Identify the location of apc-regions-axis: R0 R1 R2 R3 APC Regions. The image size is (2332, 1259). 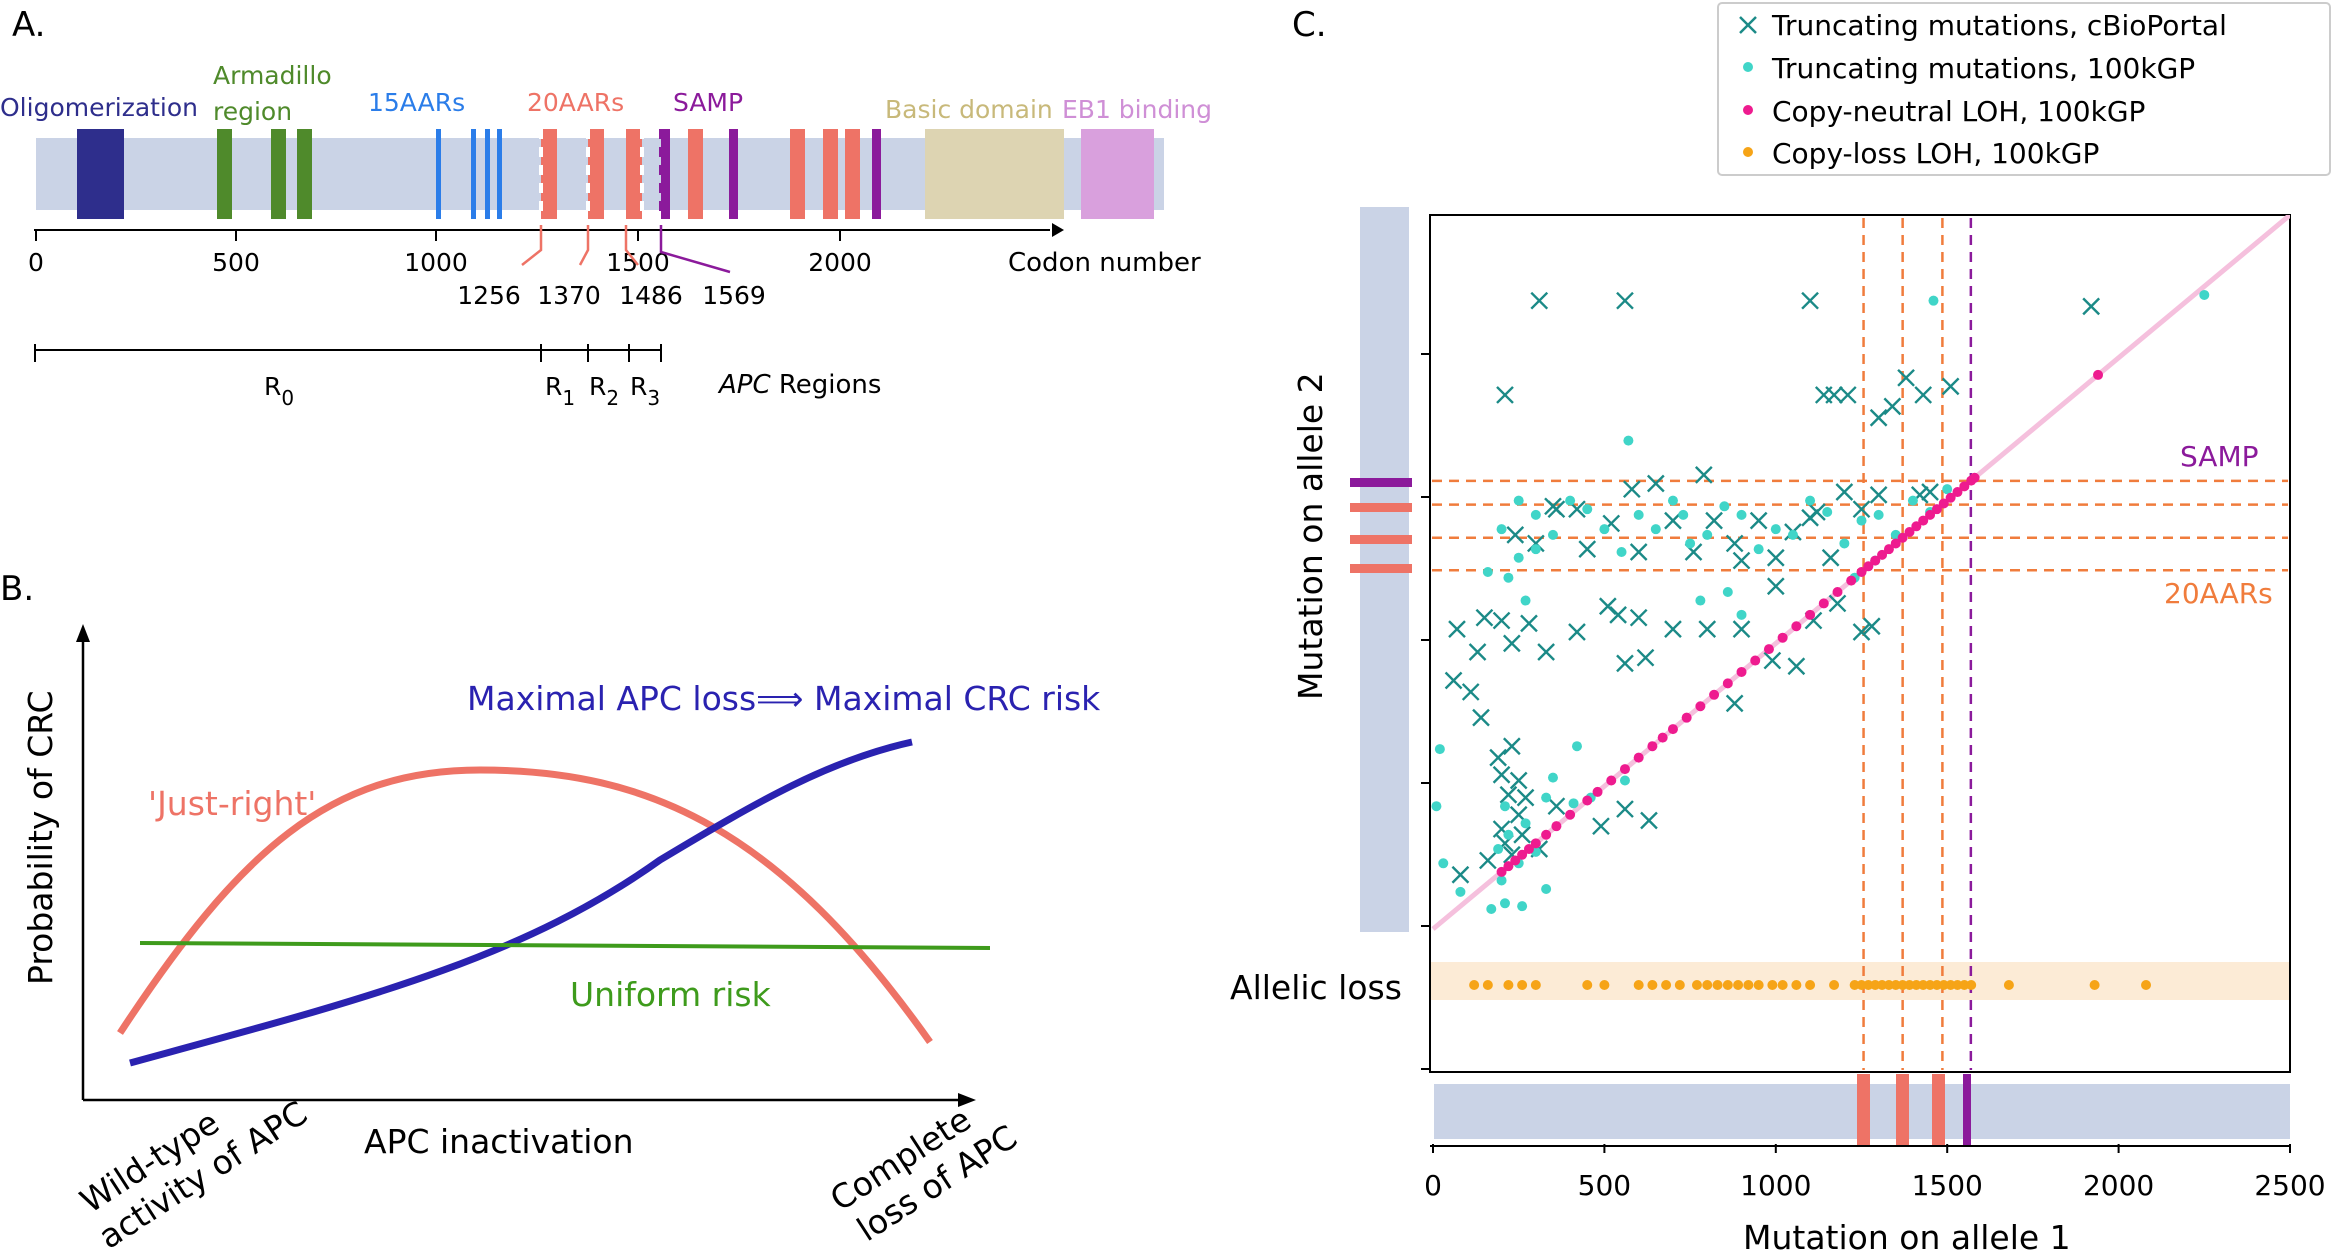
(457, 377).